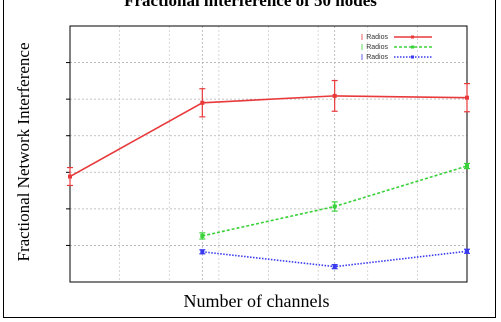  Describe the element at coordinates (256, 301) in the screenshot. I see `x-axis-label: Number of channels` at that location.